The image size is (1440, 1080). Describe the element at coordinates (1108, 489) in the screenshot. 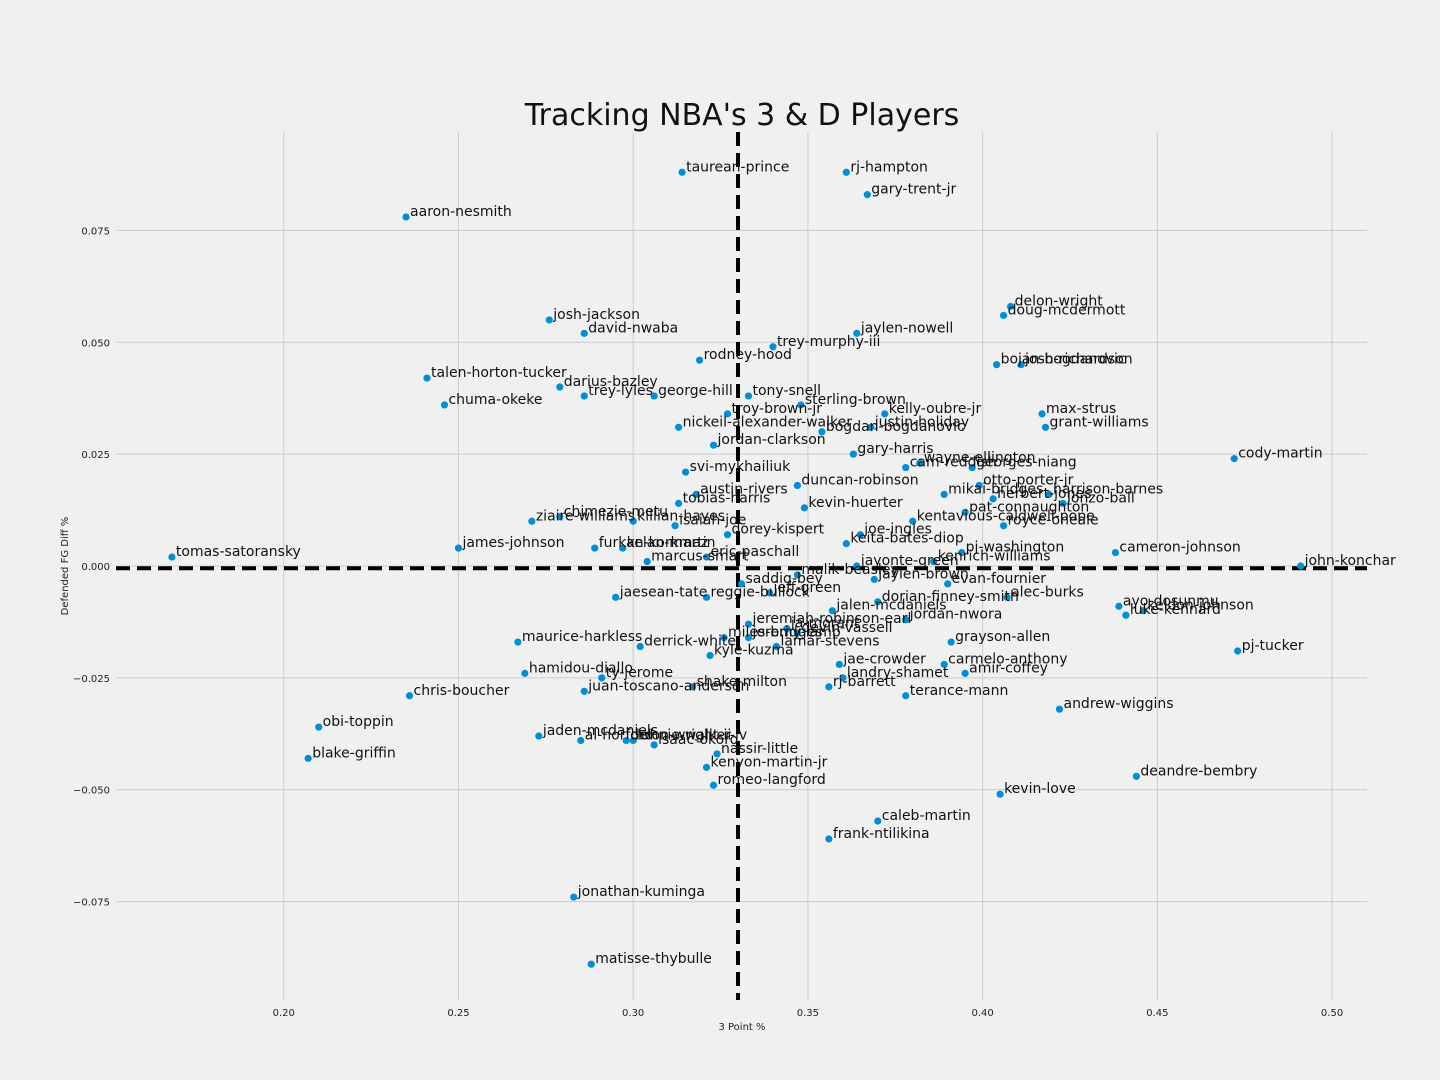

I see `point-label: harrison-barnes` at that location.